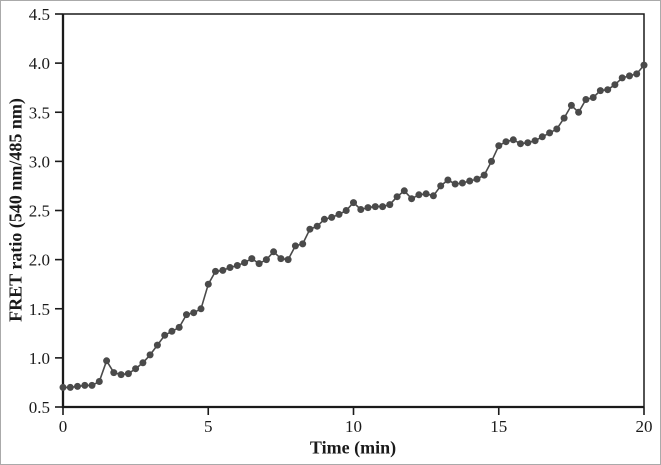 The height and width of the screenshot is (465, 661). Describe the element at coordinates (353, 447) in the screenshot. I see `x-axis-title: Time (min)` at that location.